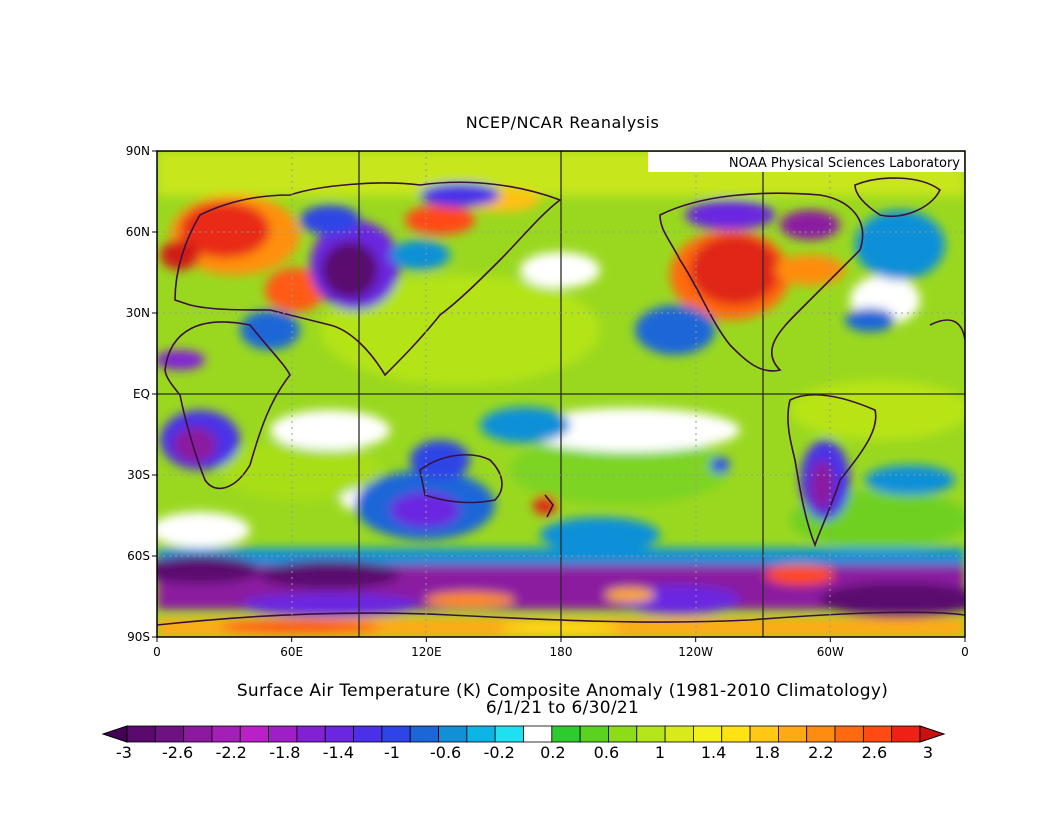  Describe the element at coordinates (928, 752) in the screenshot. I see `colorbar-label: 3` at that location.